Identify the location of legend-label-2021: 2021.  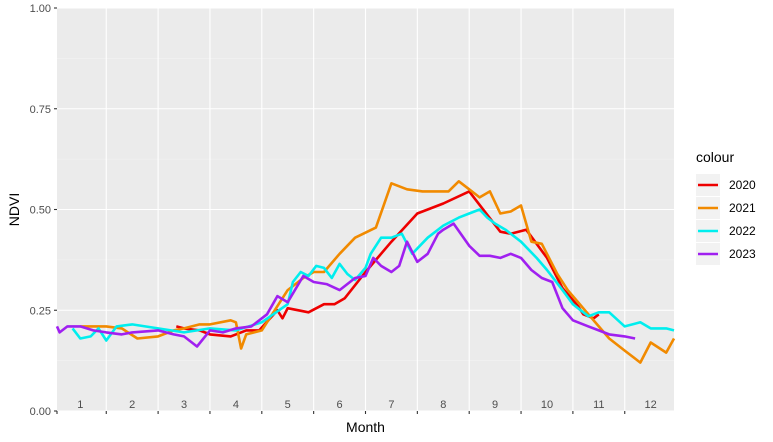
(742, 208).